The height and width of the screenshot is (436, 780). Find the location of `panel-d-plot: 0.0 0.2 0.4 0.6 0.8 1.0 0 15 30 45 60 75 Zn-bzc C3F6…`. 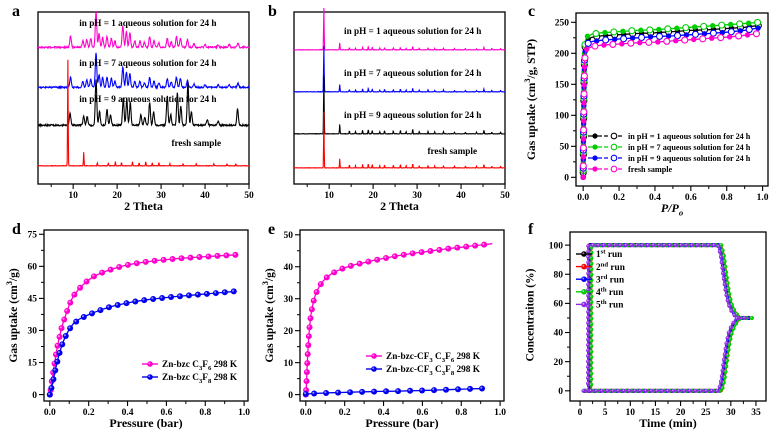

panel-d-plot: 0.0 0.2 0.4 0.6 0.8 1.0 0 15 30 45 60 75 Zn-bzc C3F6… is located at coordinates (139, 323).